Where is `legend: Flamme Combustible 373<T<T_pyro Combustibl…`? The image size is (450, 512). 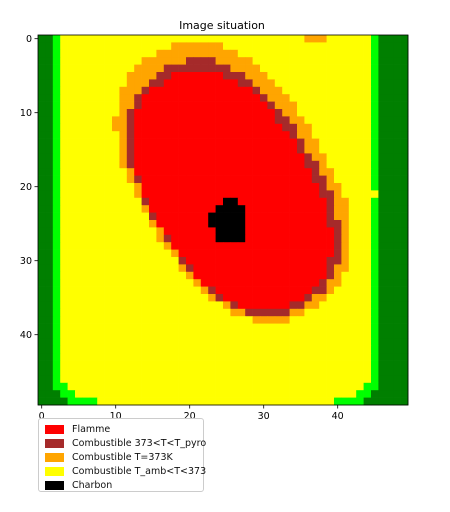 legend: Flamme Combustible 373<T<T_pyro Combustibl… is located at coordinates (122, 455).